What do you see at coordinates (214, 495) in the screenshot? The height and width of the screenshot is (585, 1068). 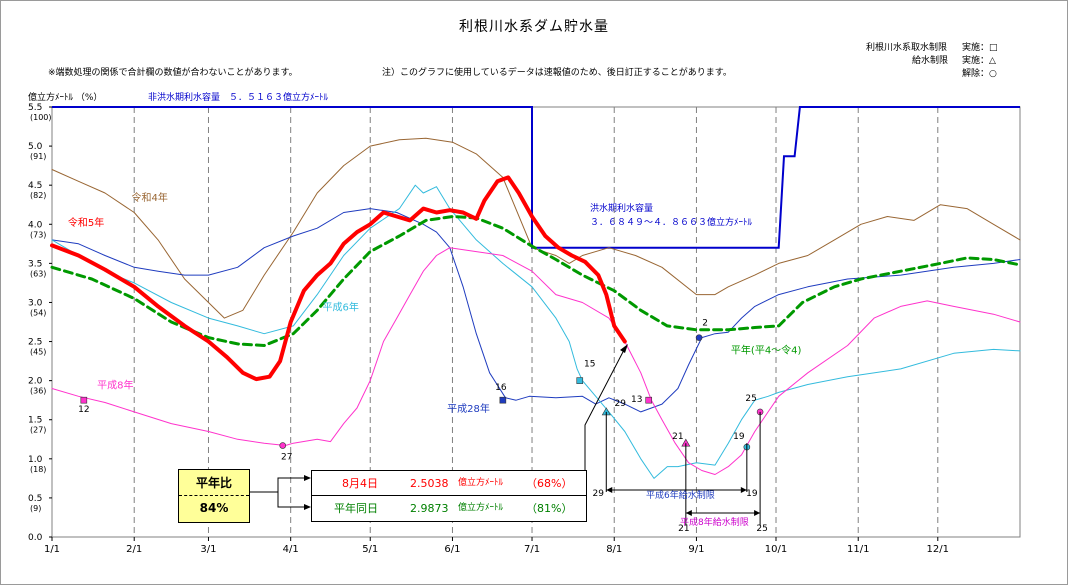 I see `ratio-divider` at bounding box center [214, 495].